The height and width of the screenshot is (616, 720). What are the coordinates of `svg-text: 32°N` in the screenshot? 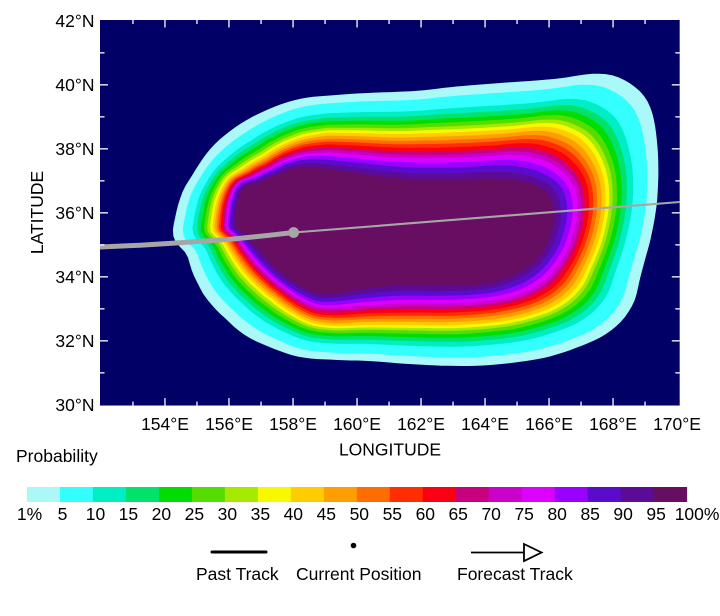 It's located at (74, 341).